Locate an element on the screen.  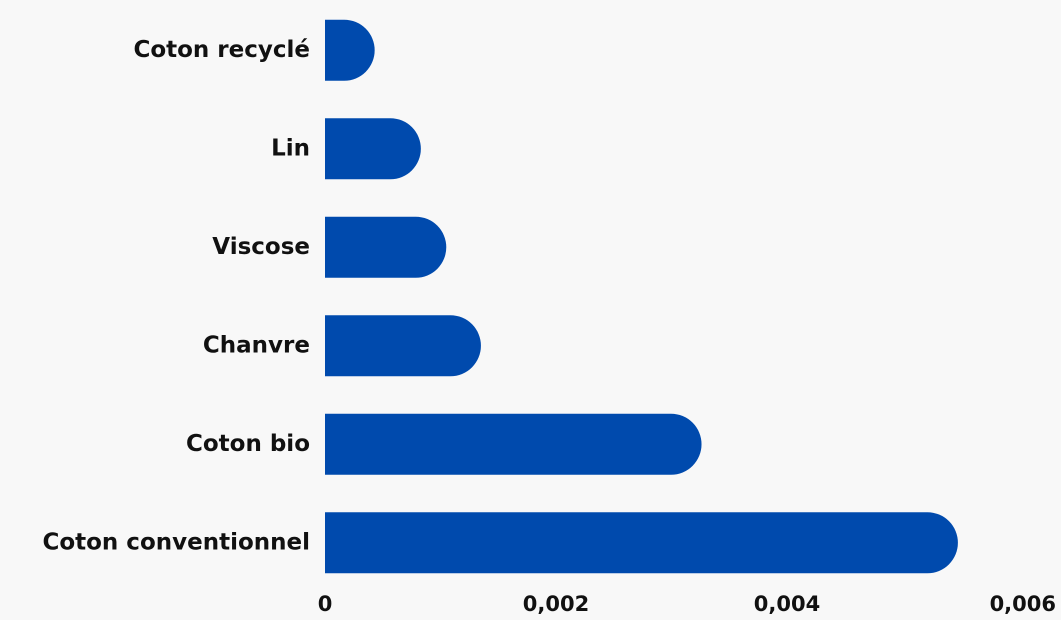
y-tick-label: Coton recyclé is located at coordinates (221, 50).